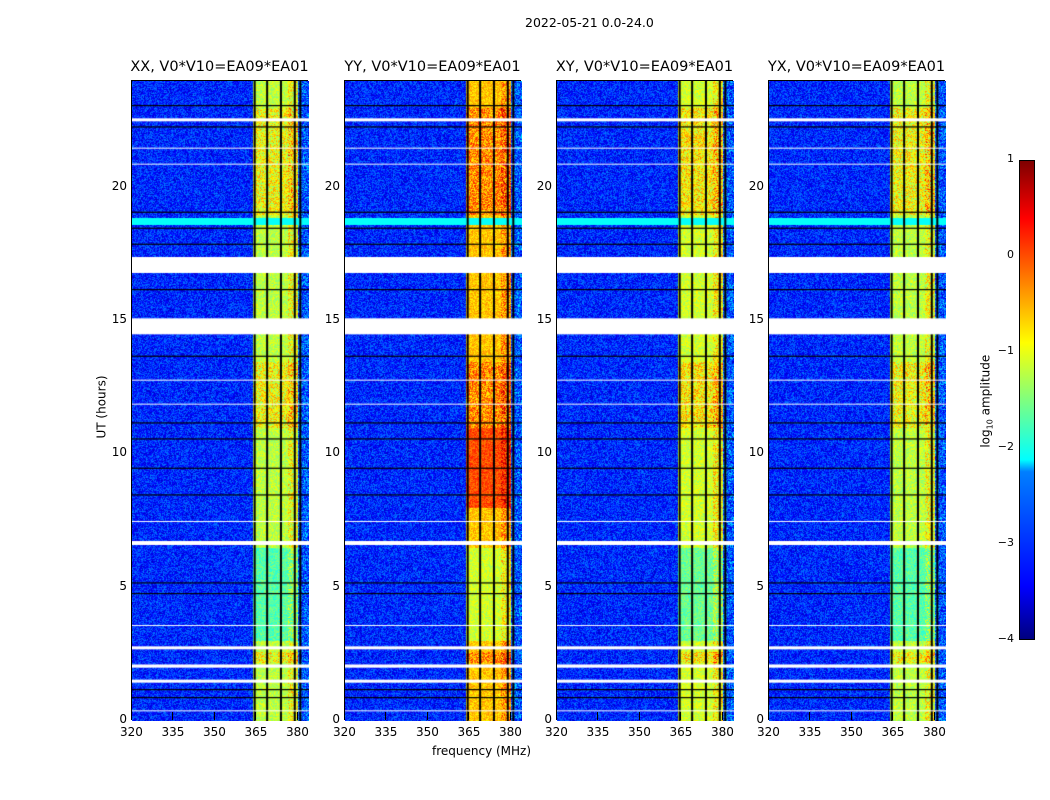  I want to click on colorbar-tick-label: −3, so click(1005, 542).